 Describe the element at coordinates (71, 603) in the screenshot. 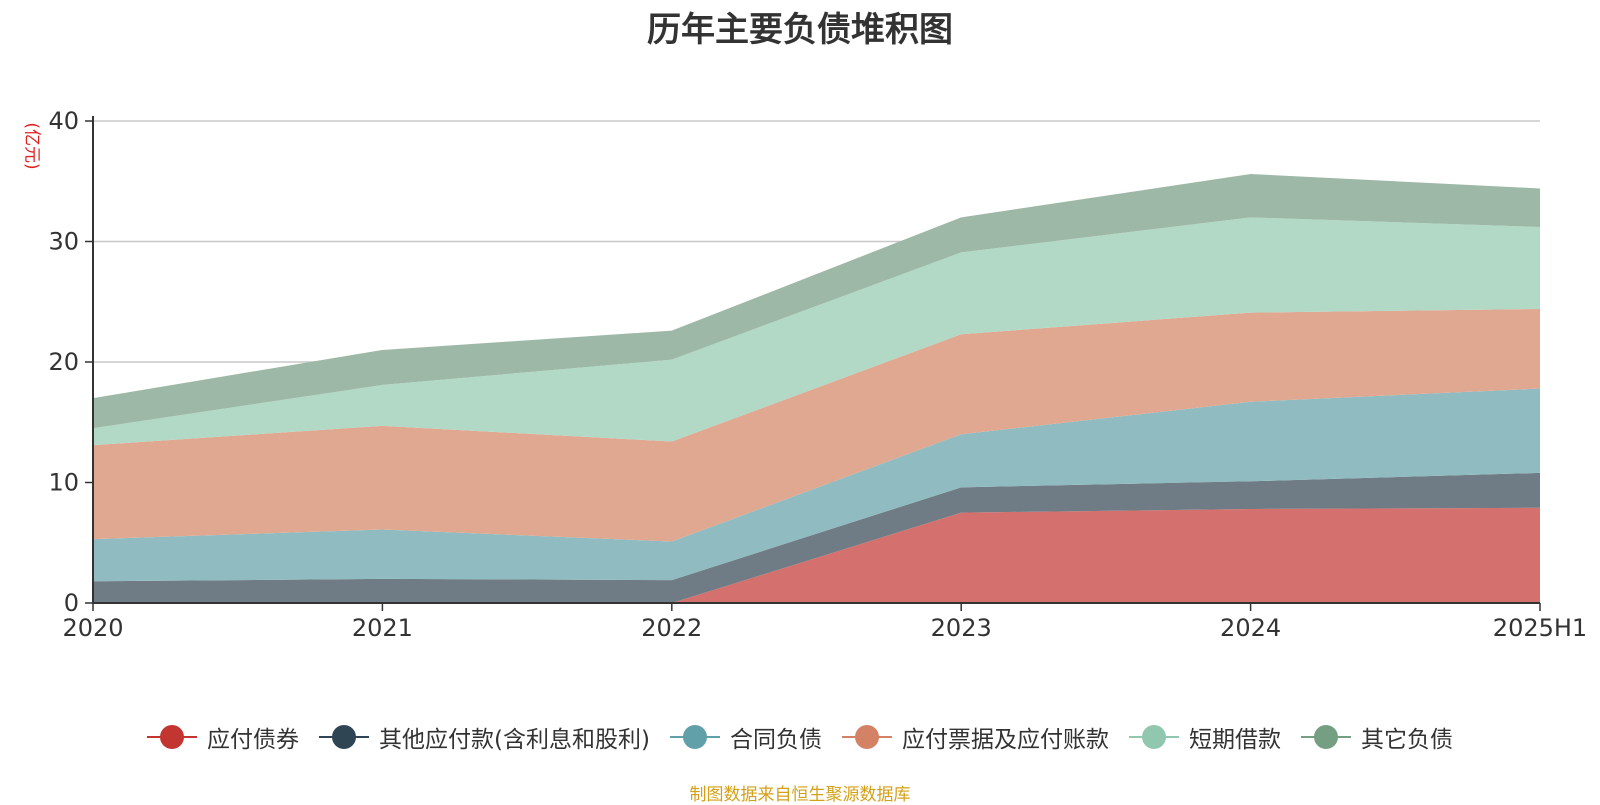

I see `y-tick-label: 0` at that location.